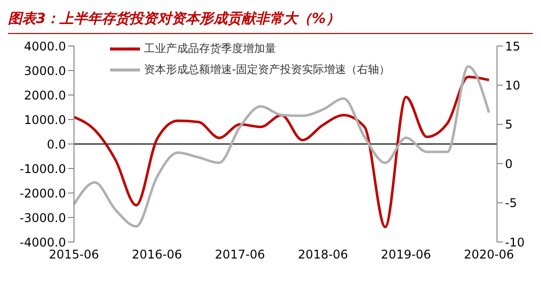 Image resolution: width=541 pixels, height=299 pixels. Describe the element at coordinates (240, 255) in the screenshot. I see `x-tick-label: 2017-06` at that location.